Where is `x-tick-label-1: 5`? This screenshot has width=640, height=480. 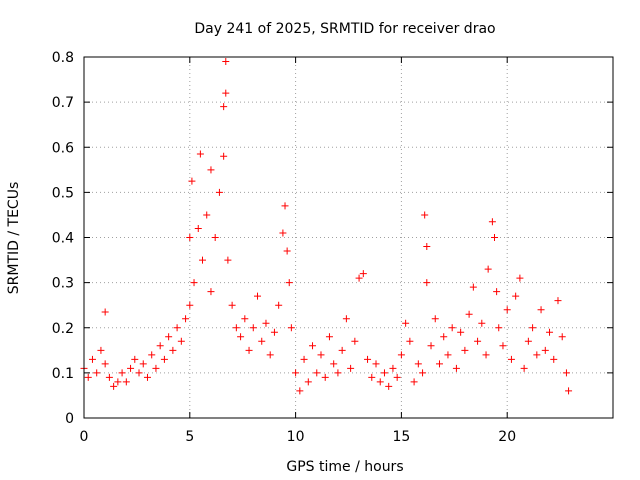
x-tick-label-1: 5 is located at coordinates (189, 437).